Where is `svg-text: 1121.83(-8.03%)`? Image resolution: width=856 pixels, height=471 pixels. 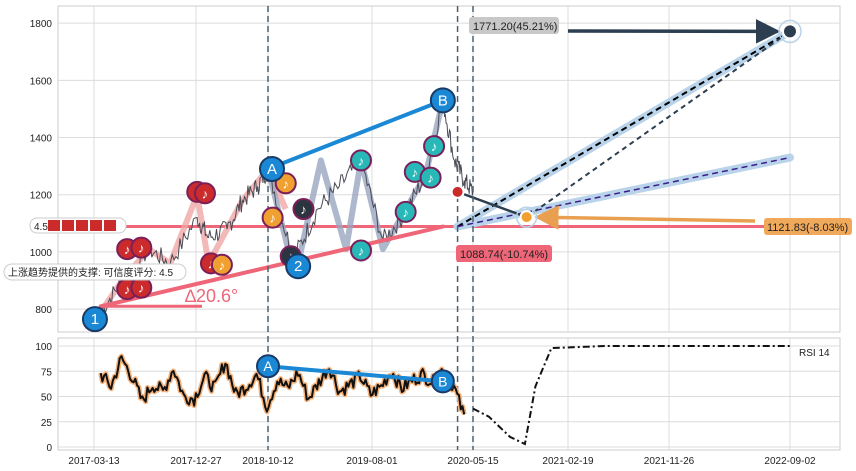
svg-text: 1121.83(-8.03%) is located at coordinates (807, 228).